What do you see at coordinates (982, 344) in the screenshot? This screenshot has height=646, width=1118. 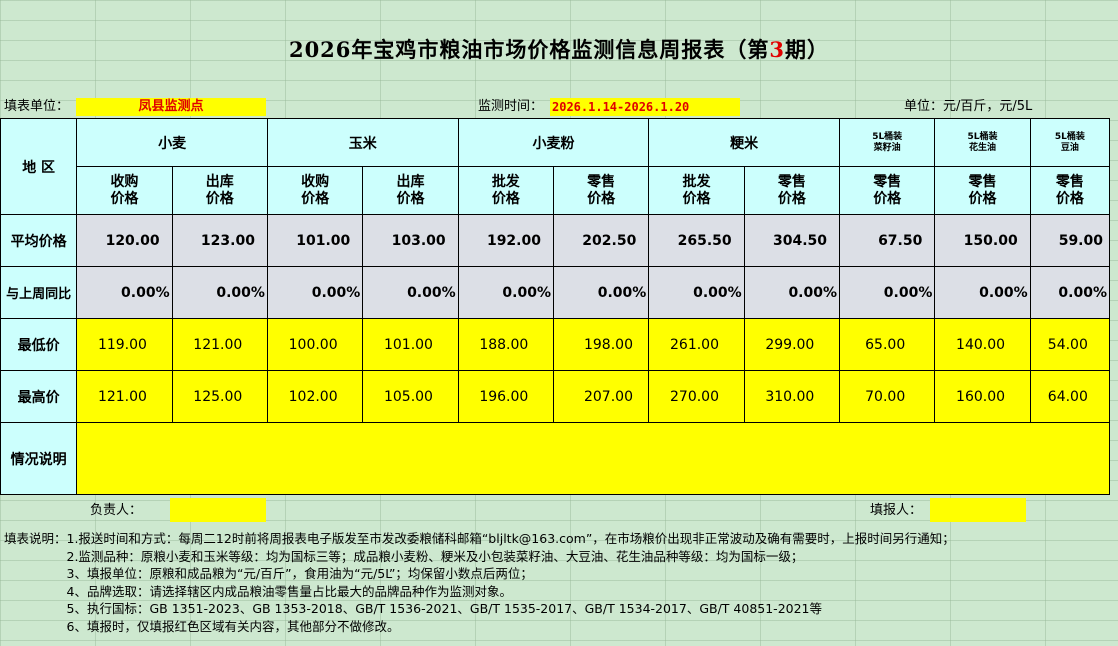 I see `minimum-cell: 140.00` at bounding box center [982, 344].